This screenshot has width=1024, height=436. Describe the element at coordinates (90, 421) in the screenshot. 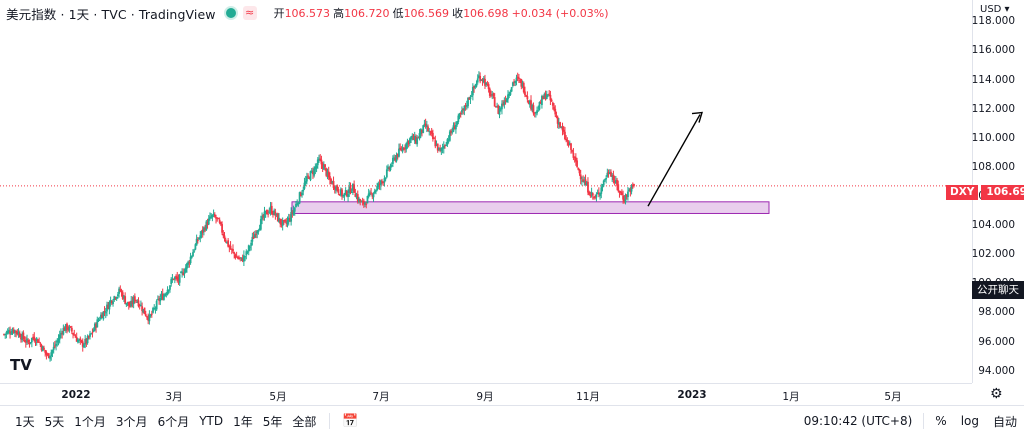

I see `range-button: 1个月` at that location.